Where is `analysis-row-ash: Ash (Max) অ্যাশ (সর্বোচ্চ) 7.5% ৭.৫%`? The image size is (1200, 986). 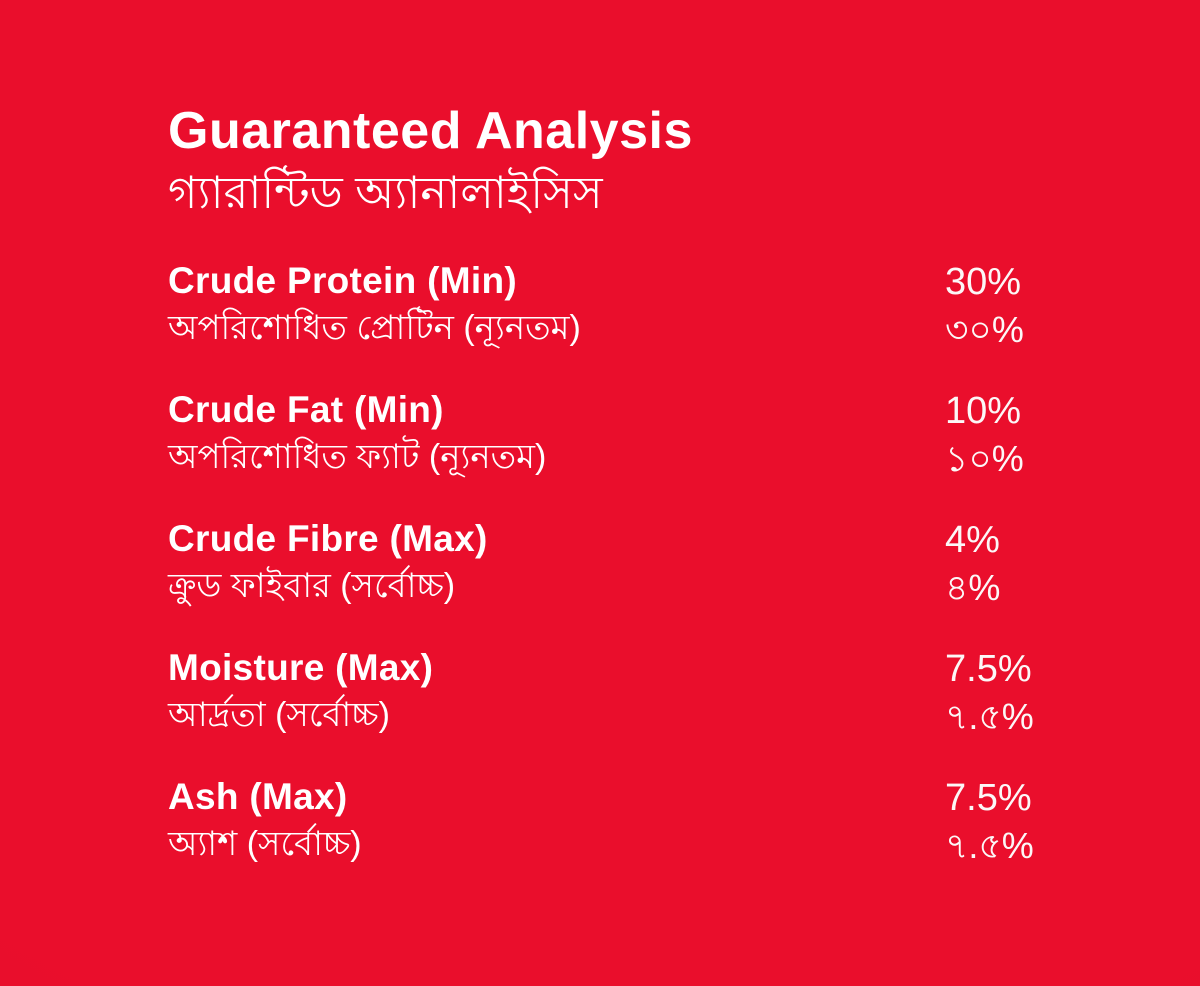 analysis-row-ash: Ash (Max) অ্যাশ (সর্বোচ্চ) 7.5% ৭.৫% is located at coordinates (618, 822).